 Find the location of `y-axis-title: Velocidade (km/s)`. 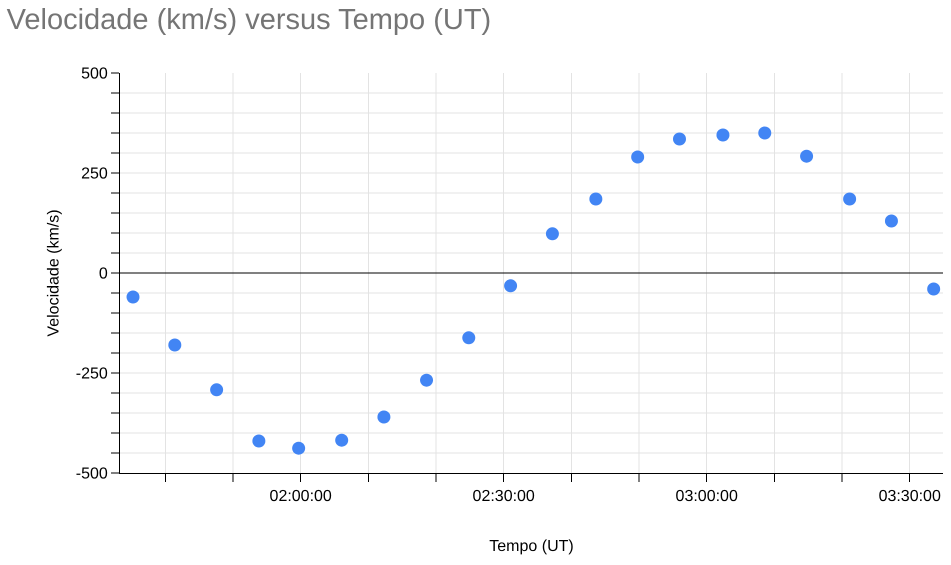

y-axis-title: Velocidade (km/s) is located at coordinates (54, 273).